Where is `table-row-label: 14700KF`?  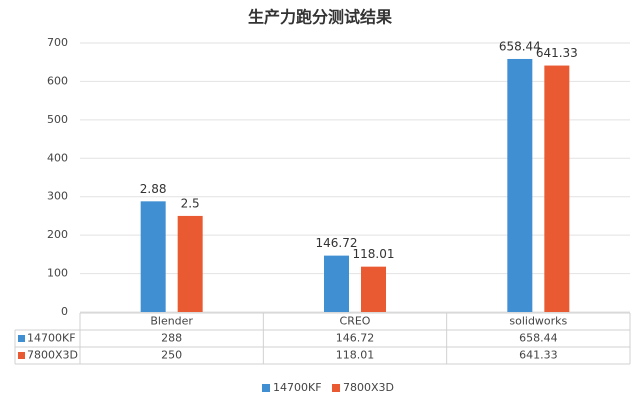
table-row-label: 14700KF is located at coordinates (51, 338).